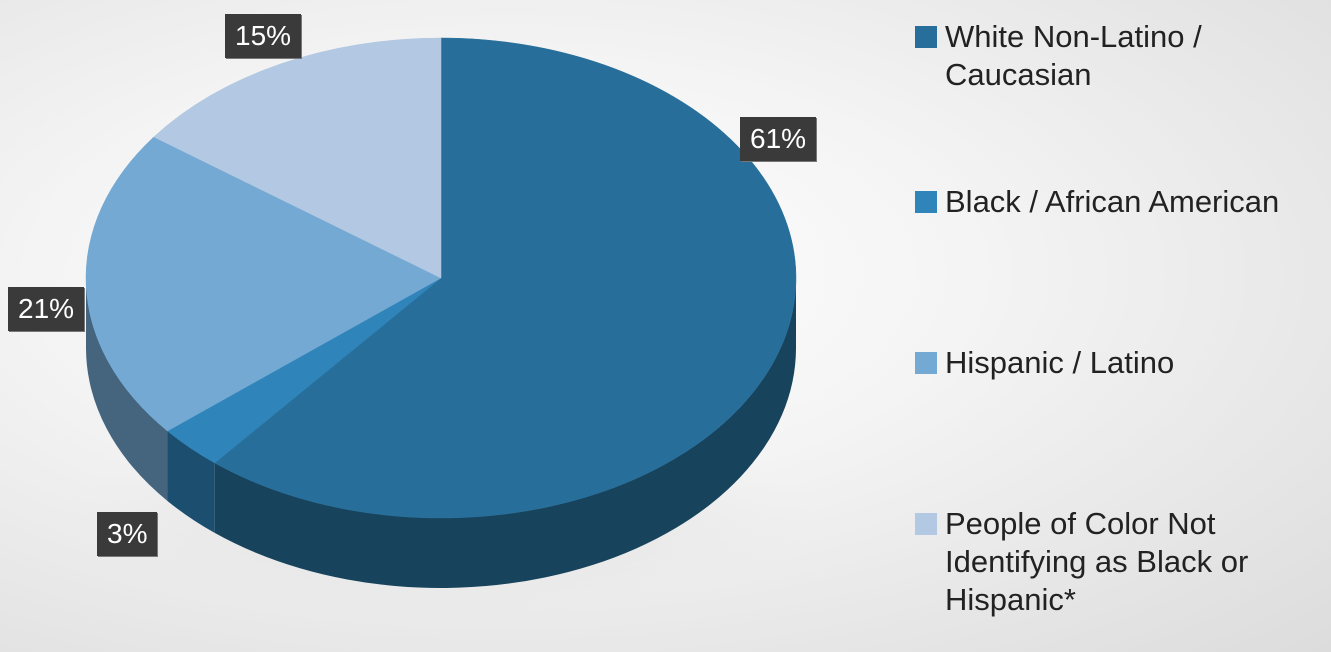  I want to click on pie-side-hispanic, so click(127, 389).